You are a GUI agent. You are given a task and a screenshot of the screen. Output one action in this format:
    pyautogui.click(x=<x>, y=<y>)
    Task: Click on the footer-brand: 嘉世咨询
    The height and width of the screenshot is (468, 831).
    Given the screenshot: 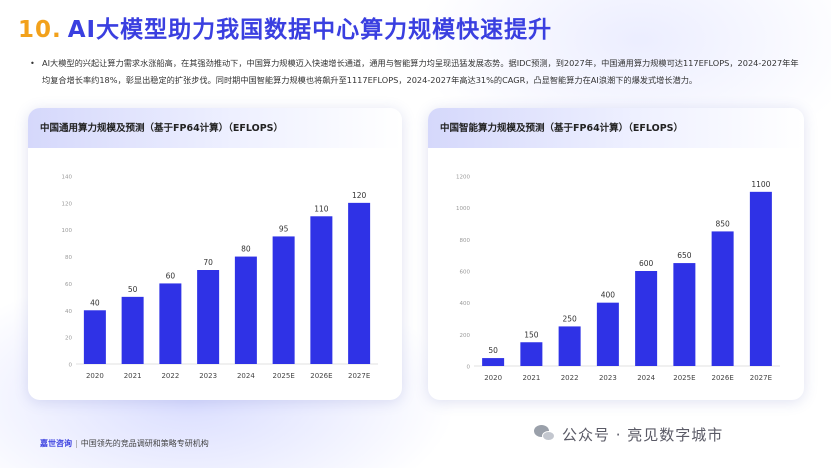 What is the action you would take?
    pyautogui.click(x=56, y=443)
    